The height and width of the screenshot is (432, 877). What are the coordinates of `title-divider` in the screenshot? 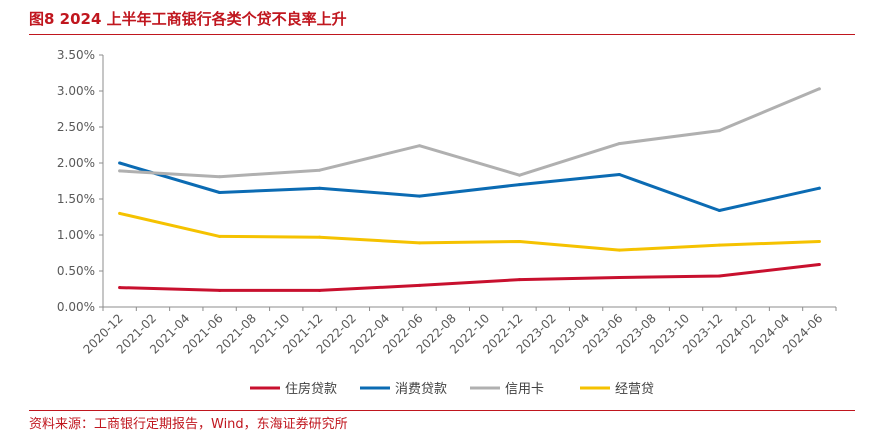 It's located at (442, 34).